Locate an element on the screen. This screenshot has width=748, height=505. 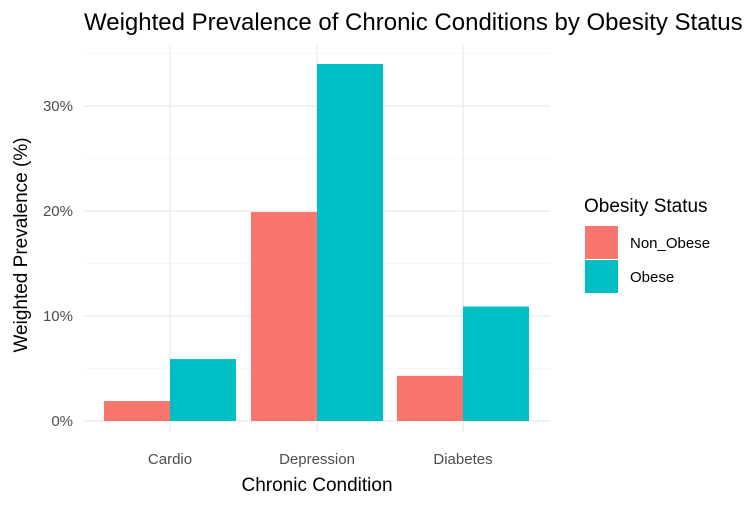
legend-swatch-obese is located at coordinates (601, 276).